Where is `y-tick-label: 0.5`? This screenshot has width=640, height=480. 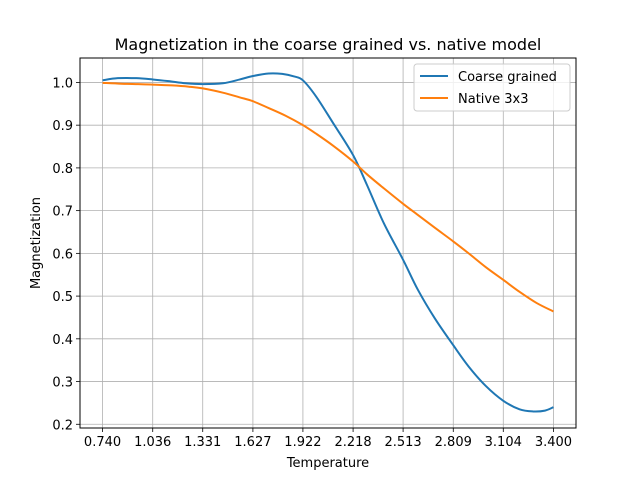
y-tick-label: 0.5 is located at coordinates (62, 297).